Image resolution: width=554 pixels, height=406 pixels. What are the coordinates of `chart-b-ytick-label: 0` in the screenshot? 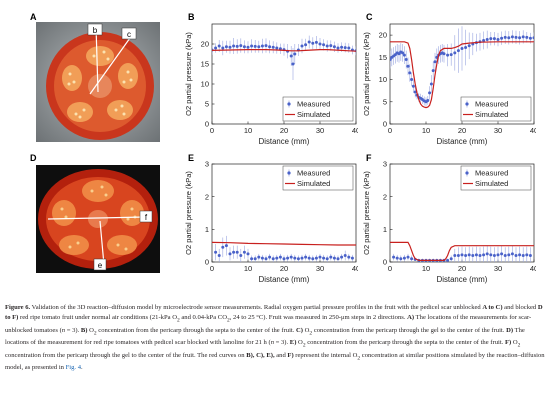 It's located at (207, 124).